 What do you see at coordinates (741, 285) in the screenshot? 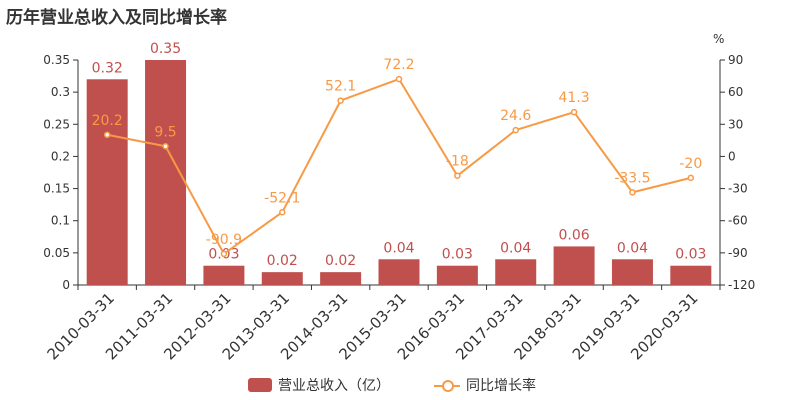
I see `right-tick-label: -120` at bounding box center [741, 285].